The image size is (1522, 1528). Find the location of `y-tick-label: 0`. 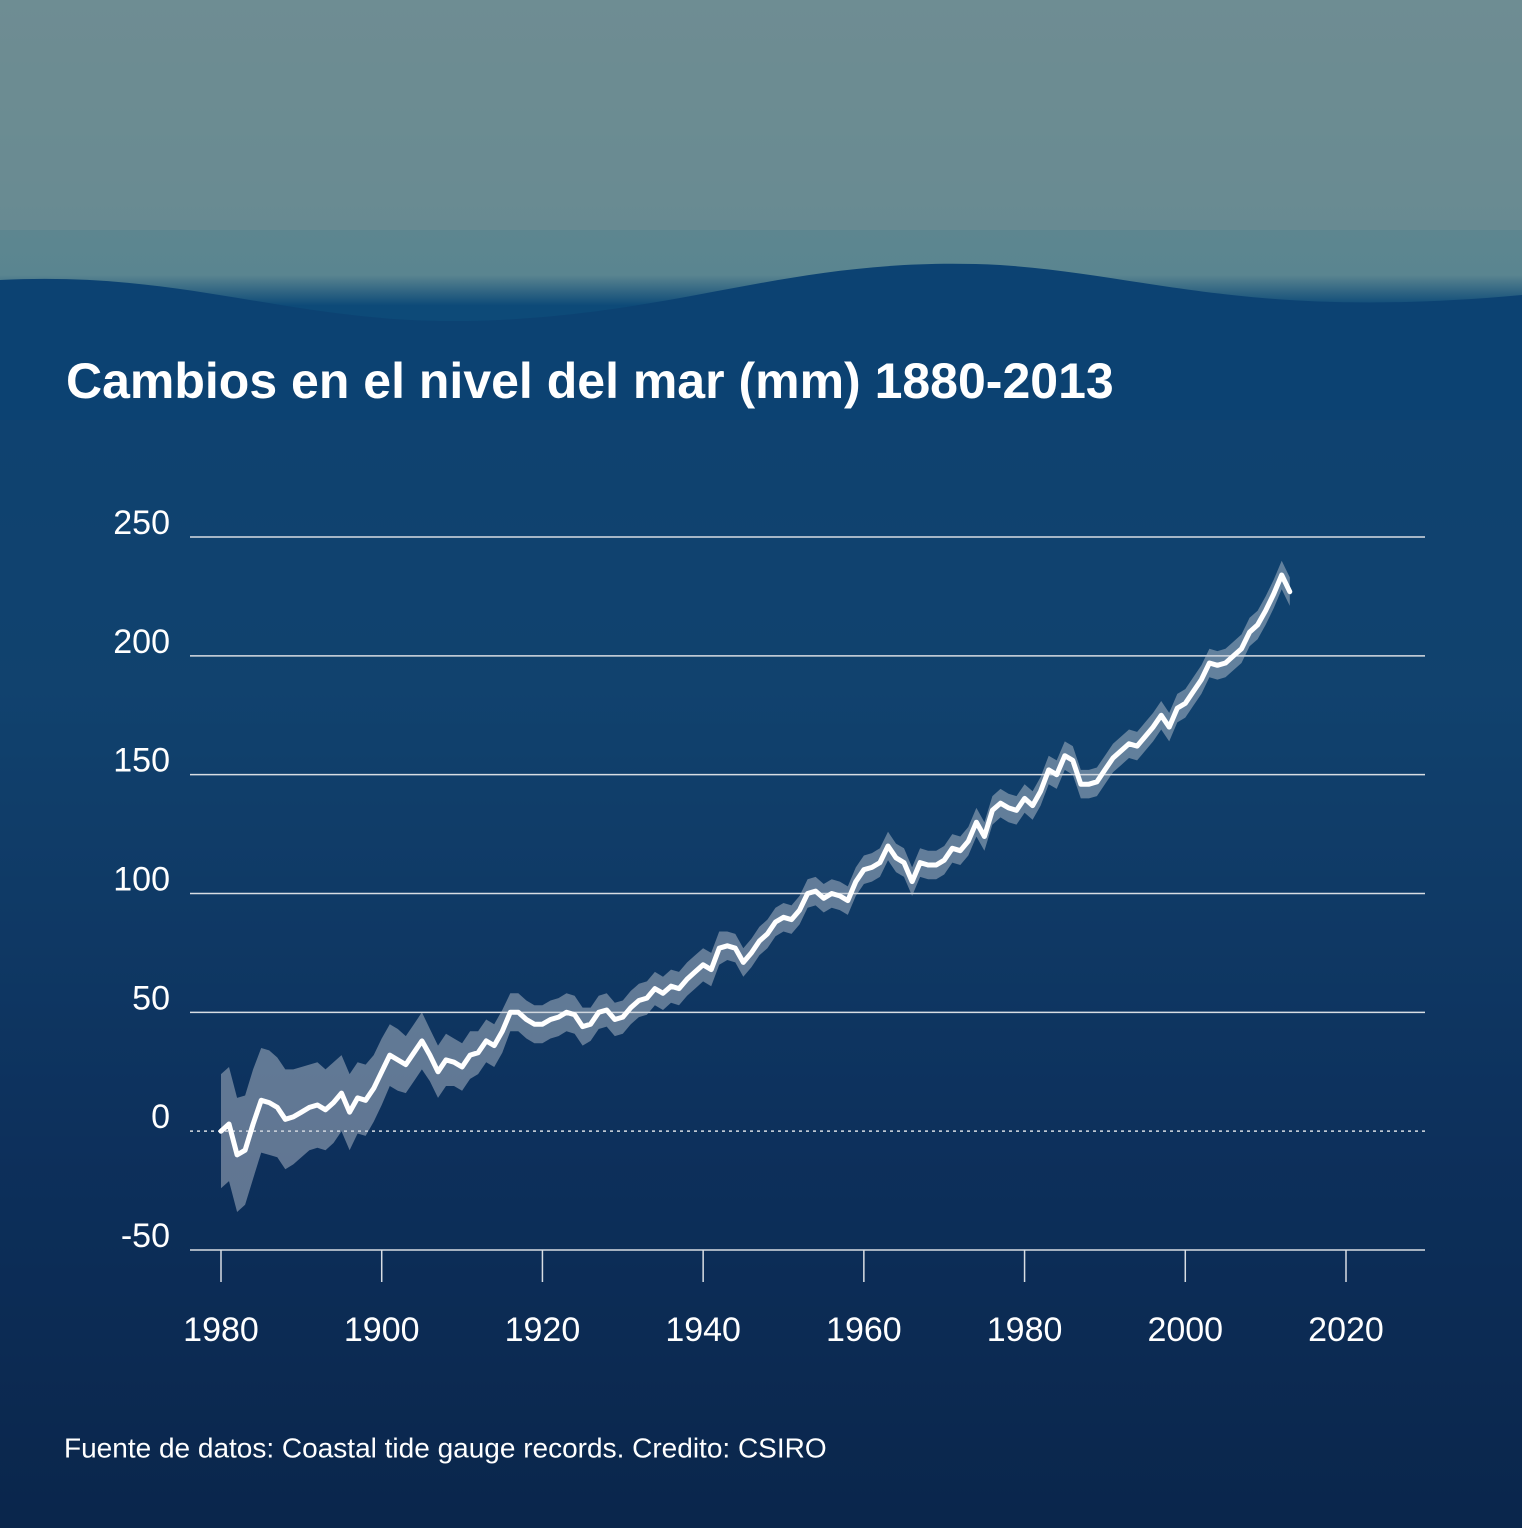

y-tick-label: 0 is located at coordinates (160, 1117).